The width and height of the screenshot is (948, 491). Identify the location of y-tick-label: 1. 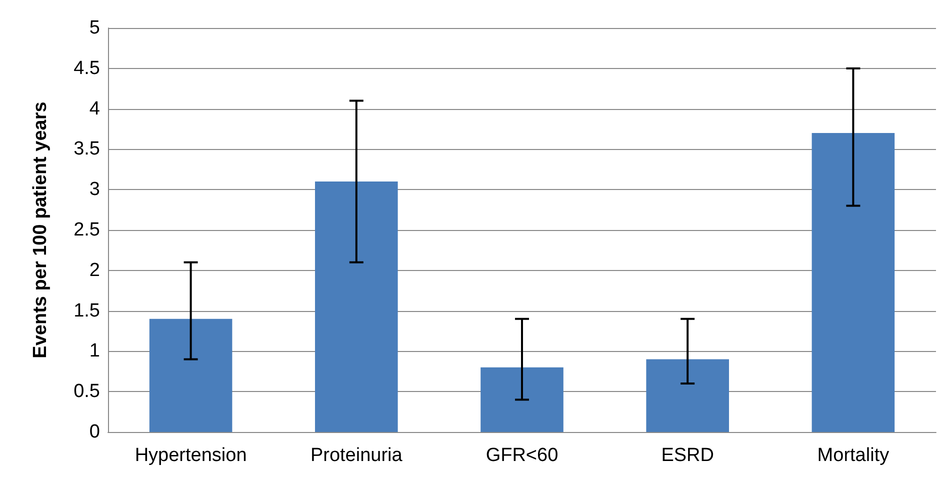
(94, 351).